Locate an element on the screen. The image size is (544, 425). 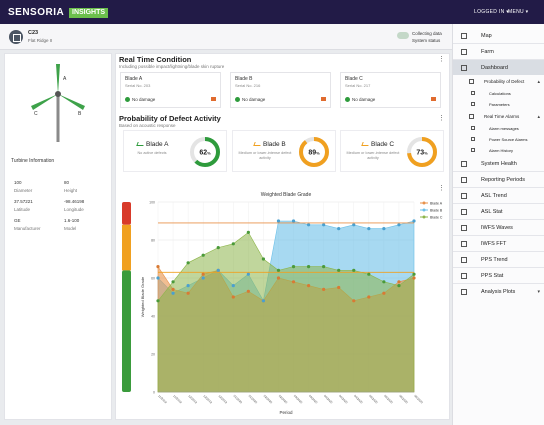
sidebar-item-asl-stat: ASL Stat is located at coordinates (498, 211).